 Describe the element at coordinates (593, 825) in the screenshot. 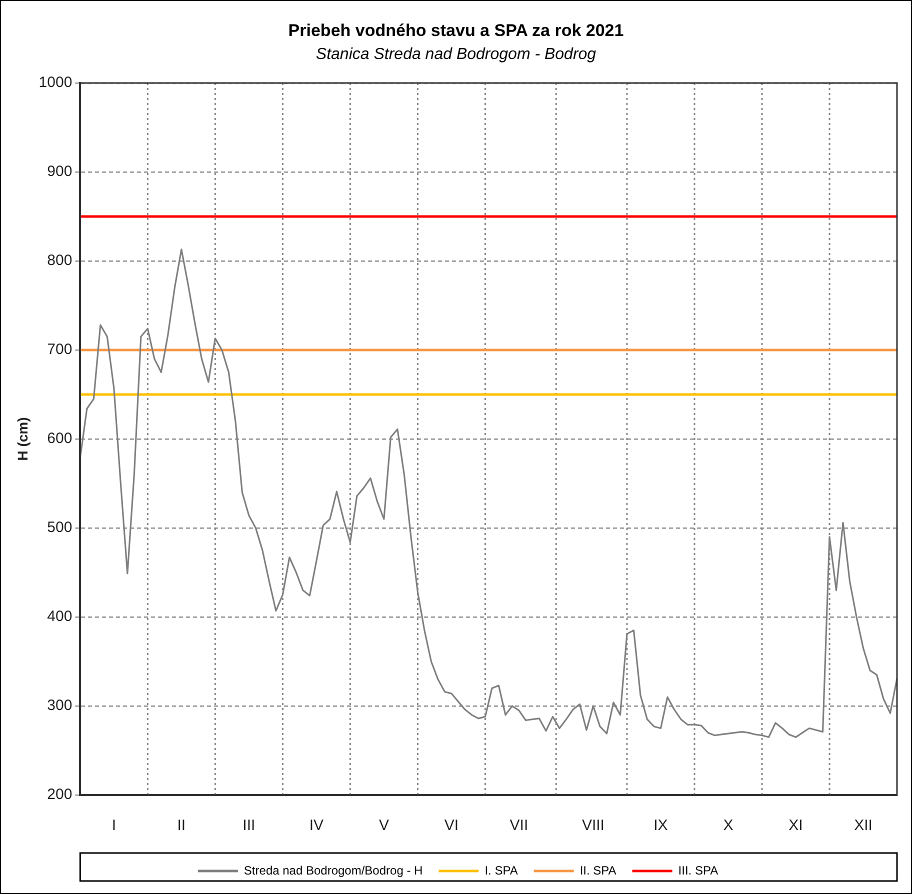

I see `x-tick-label: VIII` at that location.